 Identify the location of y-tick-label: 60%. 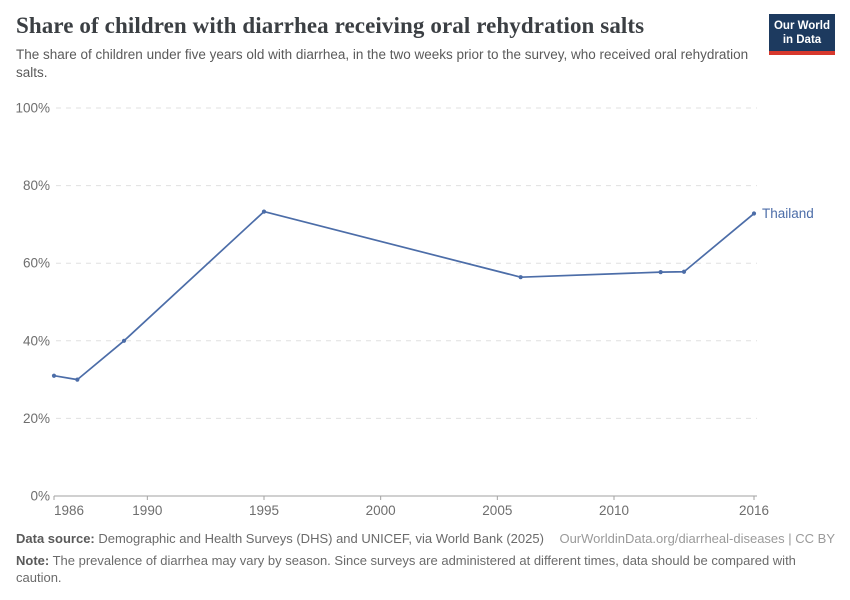
(36, 263).